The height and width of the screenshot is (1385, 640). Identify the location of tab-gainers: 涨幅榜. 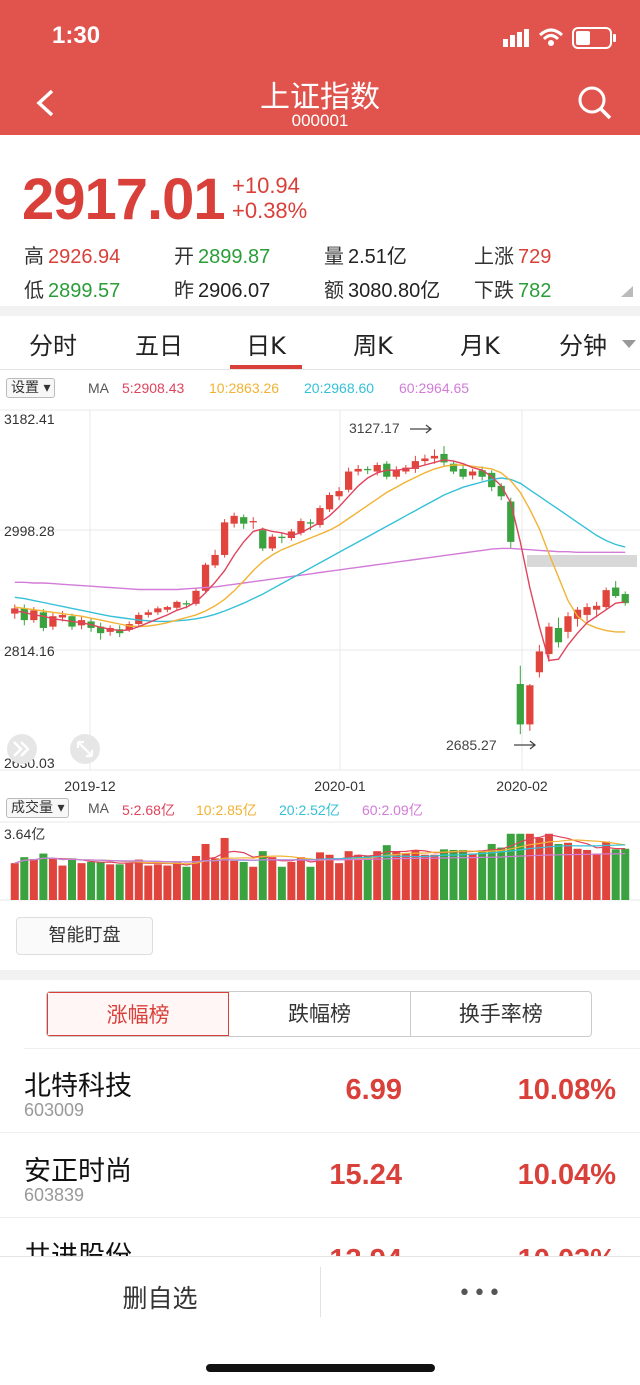
(138, 1014).